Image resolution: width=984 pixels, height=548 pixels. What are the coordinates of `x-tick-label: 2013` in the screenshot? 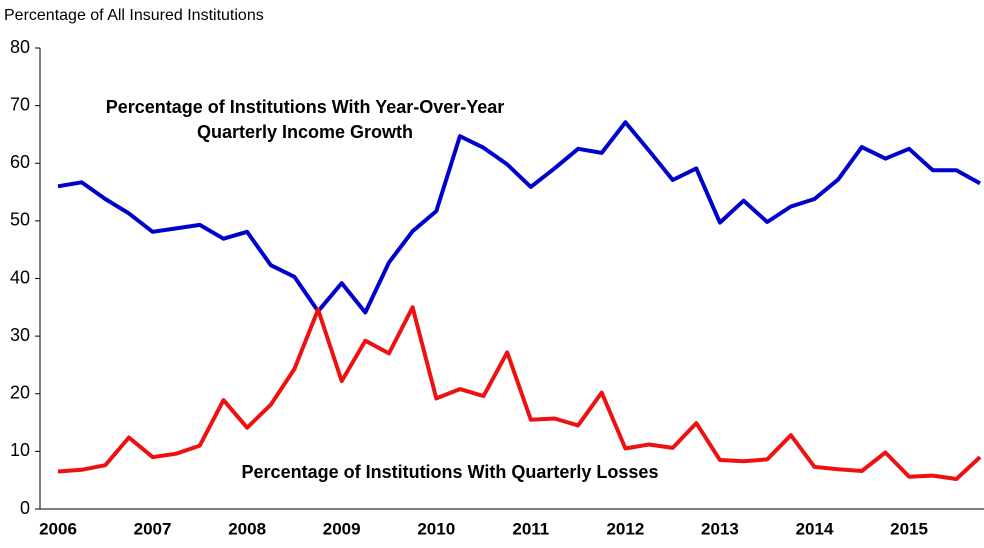 It's located at (720, 528).